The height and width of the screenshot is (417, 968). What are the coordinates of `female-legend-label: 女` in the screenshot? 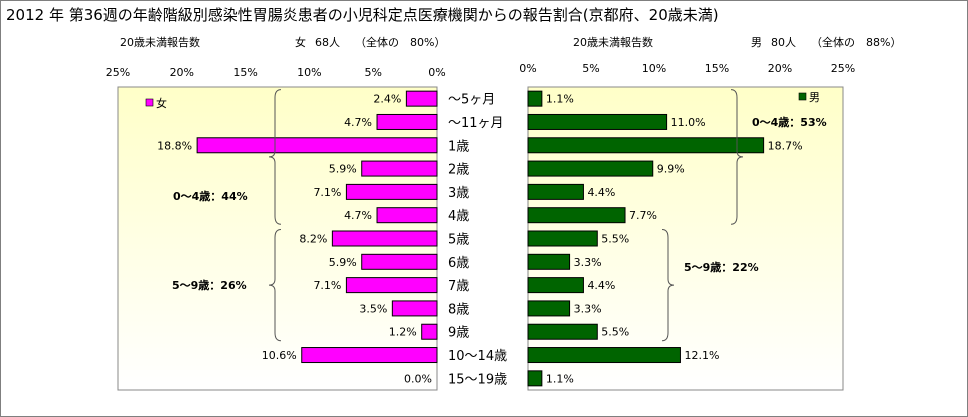 It's located at (161, 103).